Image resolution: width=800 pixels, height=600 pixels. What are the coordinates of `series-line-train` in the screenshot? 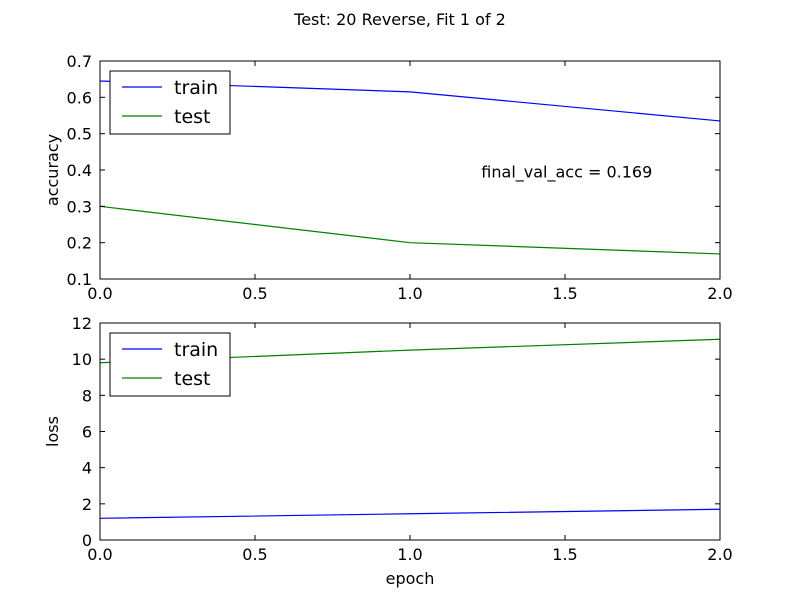 It's located at (410, 513).